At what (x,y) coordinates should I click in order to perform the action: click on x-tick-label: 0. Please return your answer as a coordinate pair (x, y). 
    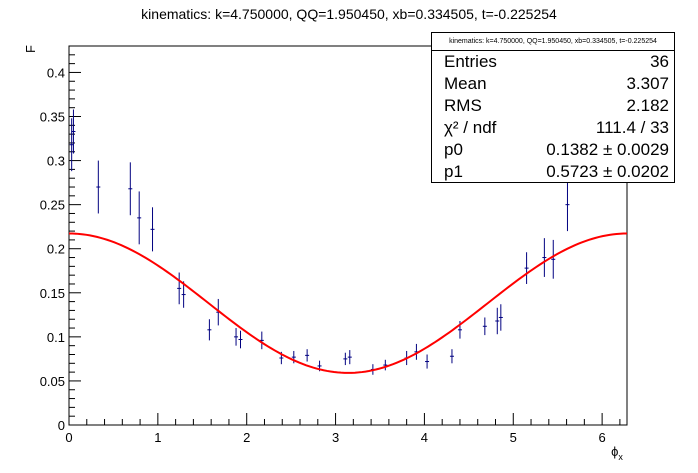
    Looking at the image, I should click on (68, 437).